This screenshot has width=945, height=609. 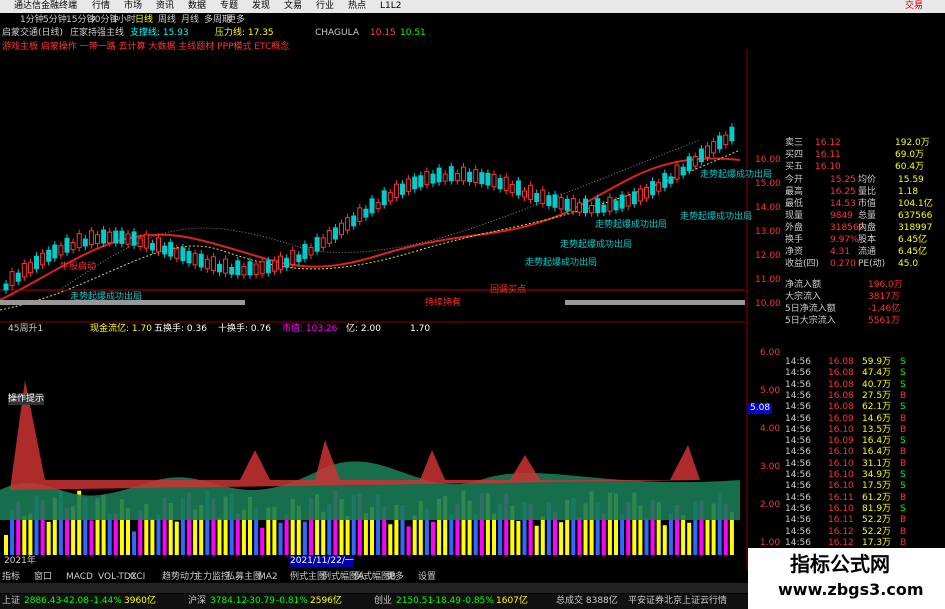 I want to click on period-button: 周线, so click(x=167, y=20).